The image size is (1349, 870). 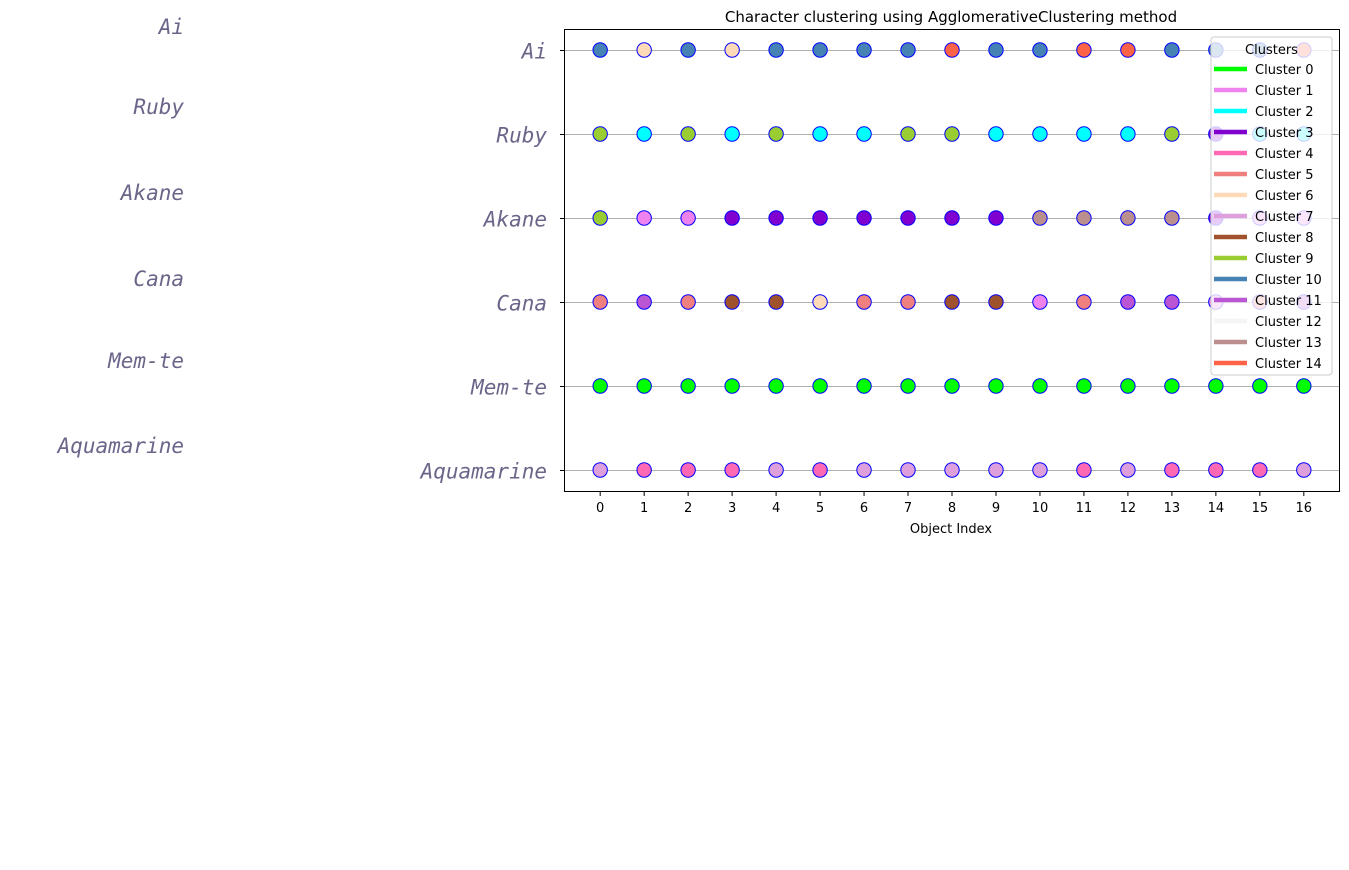 I want to click on legend-label: Cluster 13, so click(x=1288, y=343).